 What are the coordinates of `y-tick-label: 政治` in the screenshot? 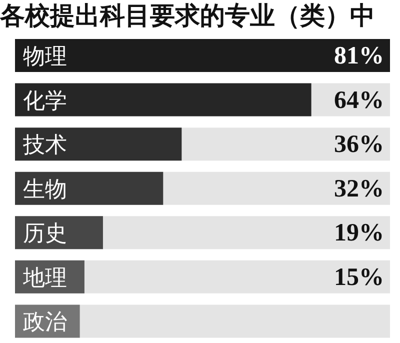 It's located at (45, 323).